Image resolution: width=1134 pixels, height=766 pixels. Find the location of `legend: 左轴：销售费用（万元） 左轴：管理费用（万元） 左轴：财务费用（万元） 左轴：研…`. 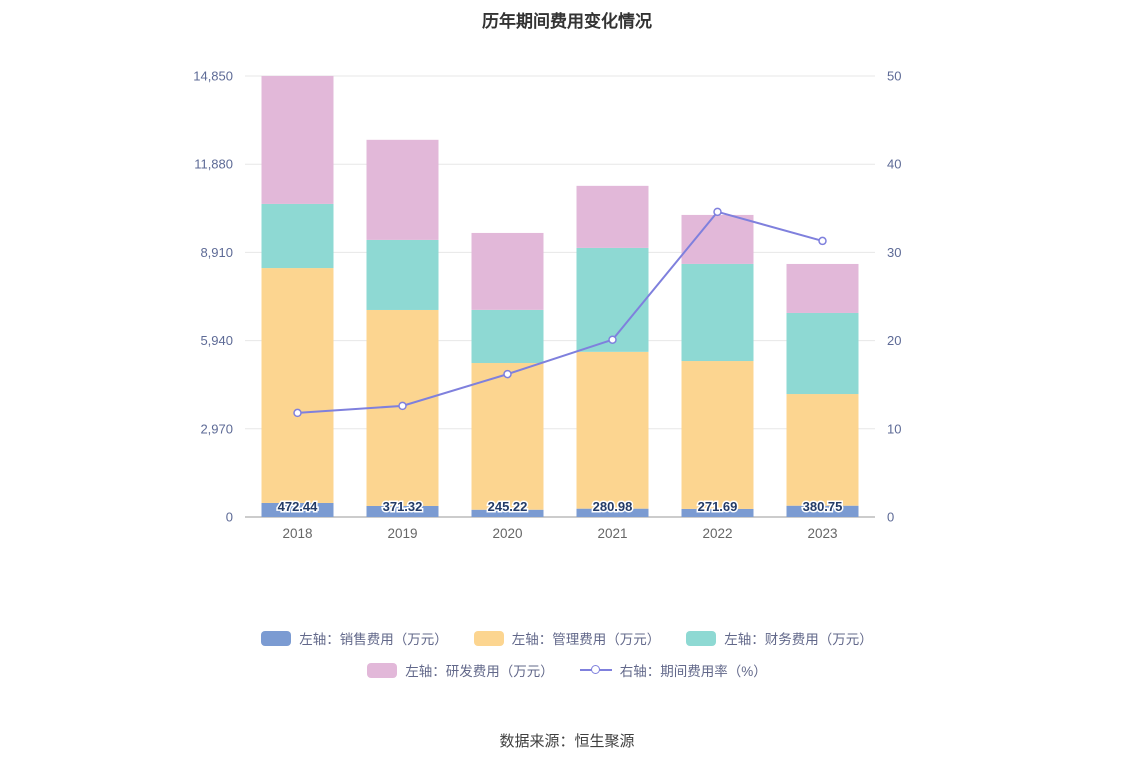

legend: 左轴：销售费用（万元） 左轴：管理费用（万元） 左轴：财务费用（万元） 左轴：研… is located at coordinates (567, 654).